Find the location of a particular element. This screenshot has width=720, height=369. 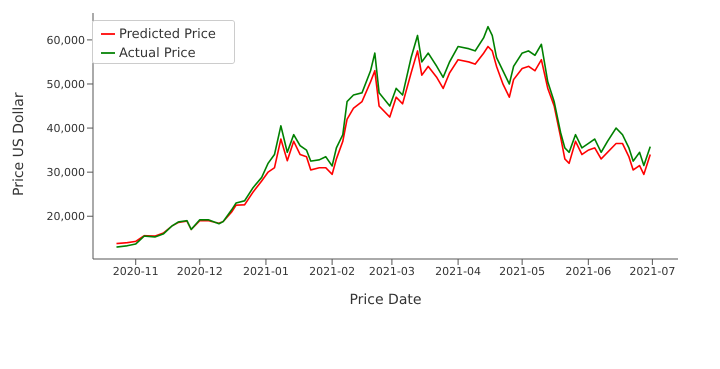

x-tick-label: 2021-06 is located at coordinates (588, 271).